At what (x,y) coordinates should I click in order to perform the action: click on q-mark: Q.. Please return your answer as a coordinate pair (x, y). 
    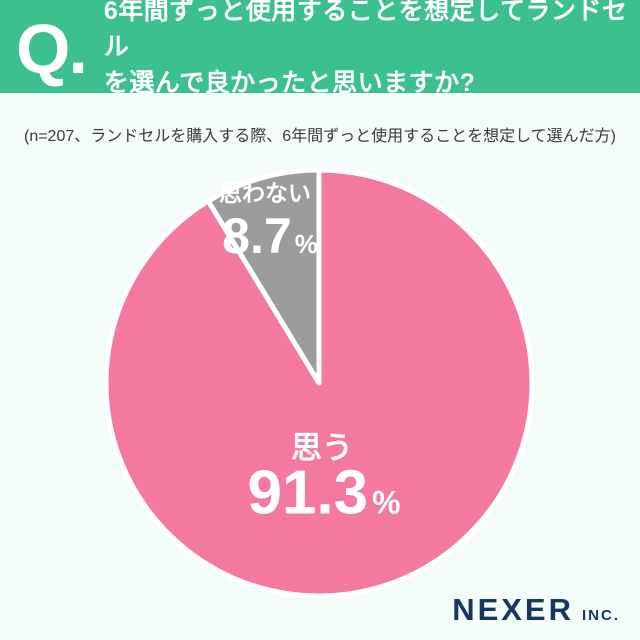
    Looking at the image, I should click on (52, 48).